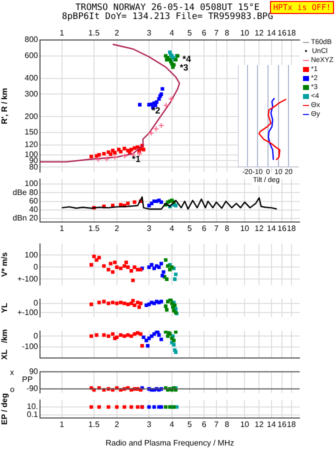  Describe the element at coordinates (25, 192) in the screenshot. I see `y-tick-label: dBe 80` at that location.